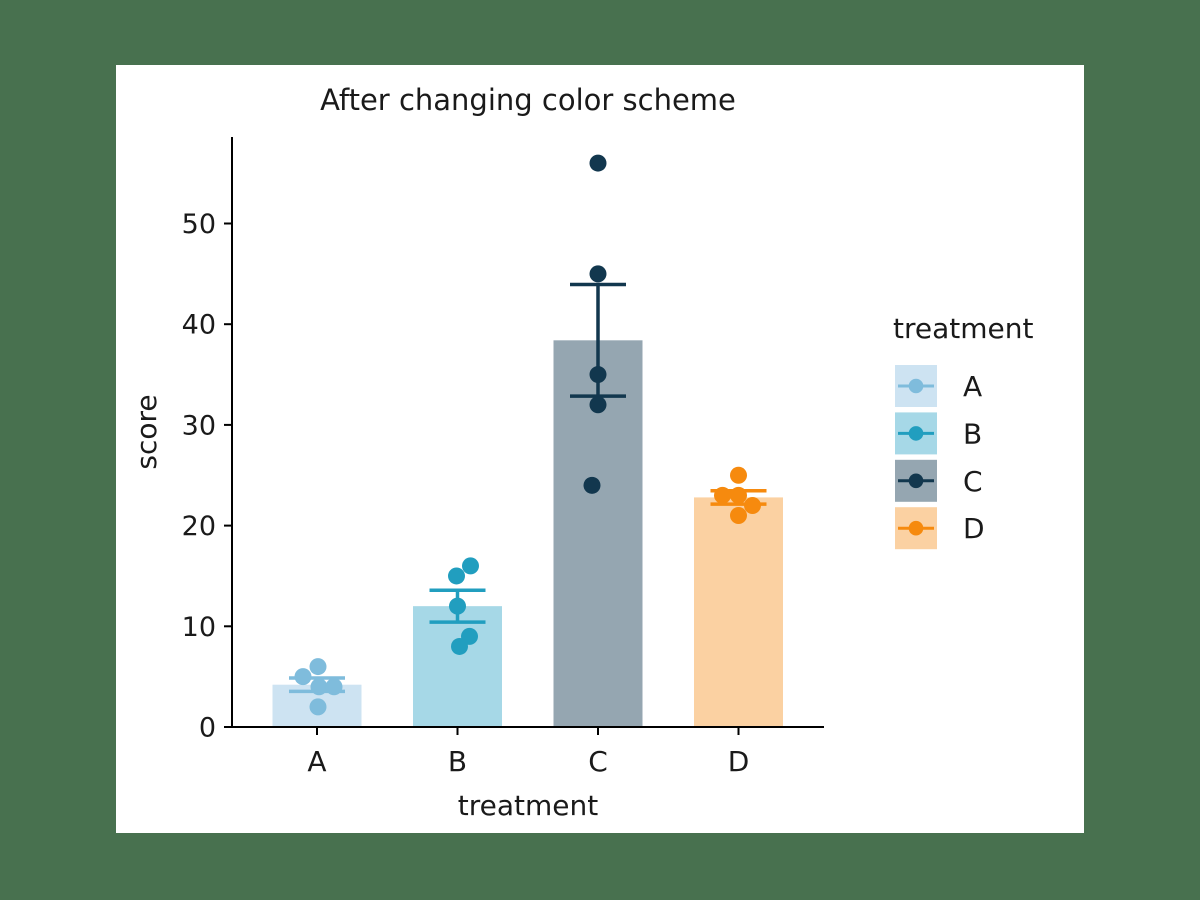  Describe the element at coordinates (598, 761) in the screenshot. I see `x-tick-label-C: C` at that location.